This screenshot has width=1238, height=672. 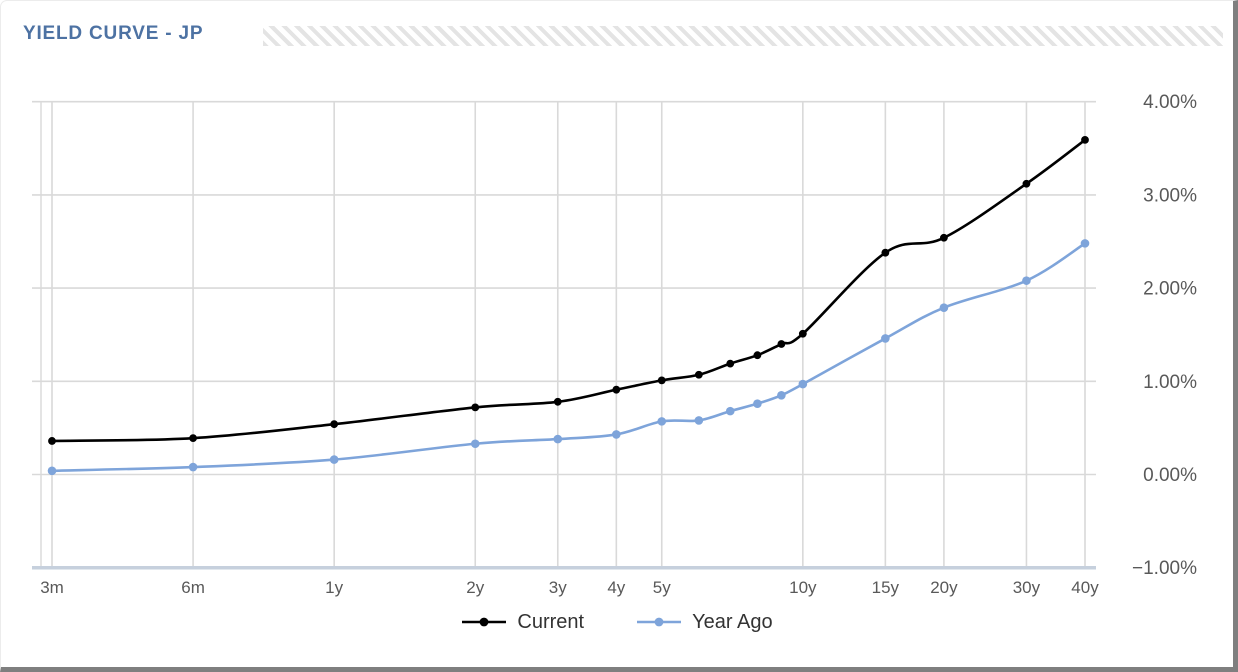 What do you see at coordinates (803, 587) in the screenshot?
I see `x-tick-label: 10y` at bounding box center [803, 587].